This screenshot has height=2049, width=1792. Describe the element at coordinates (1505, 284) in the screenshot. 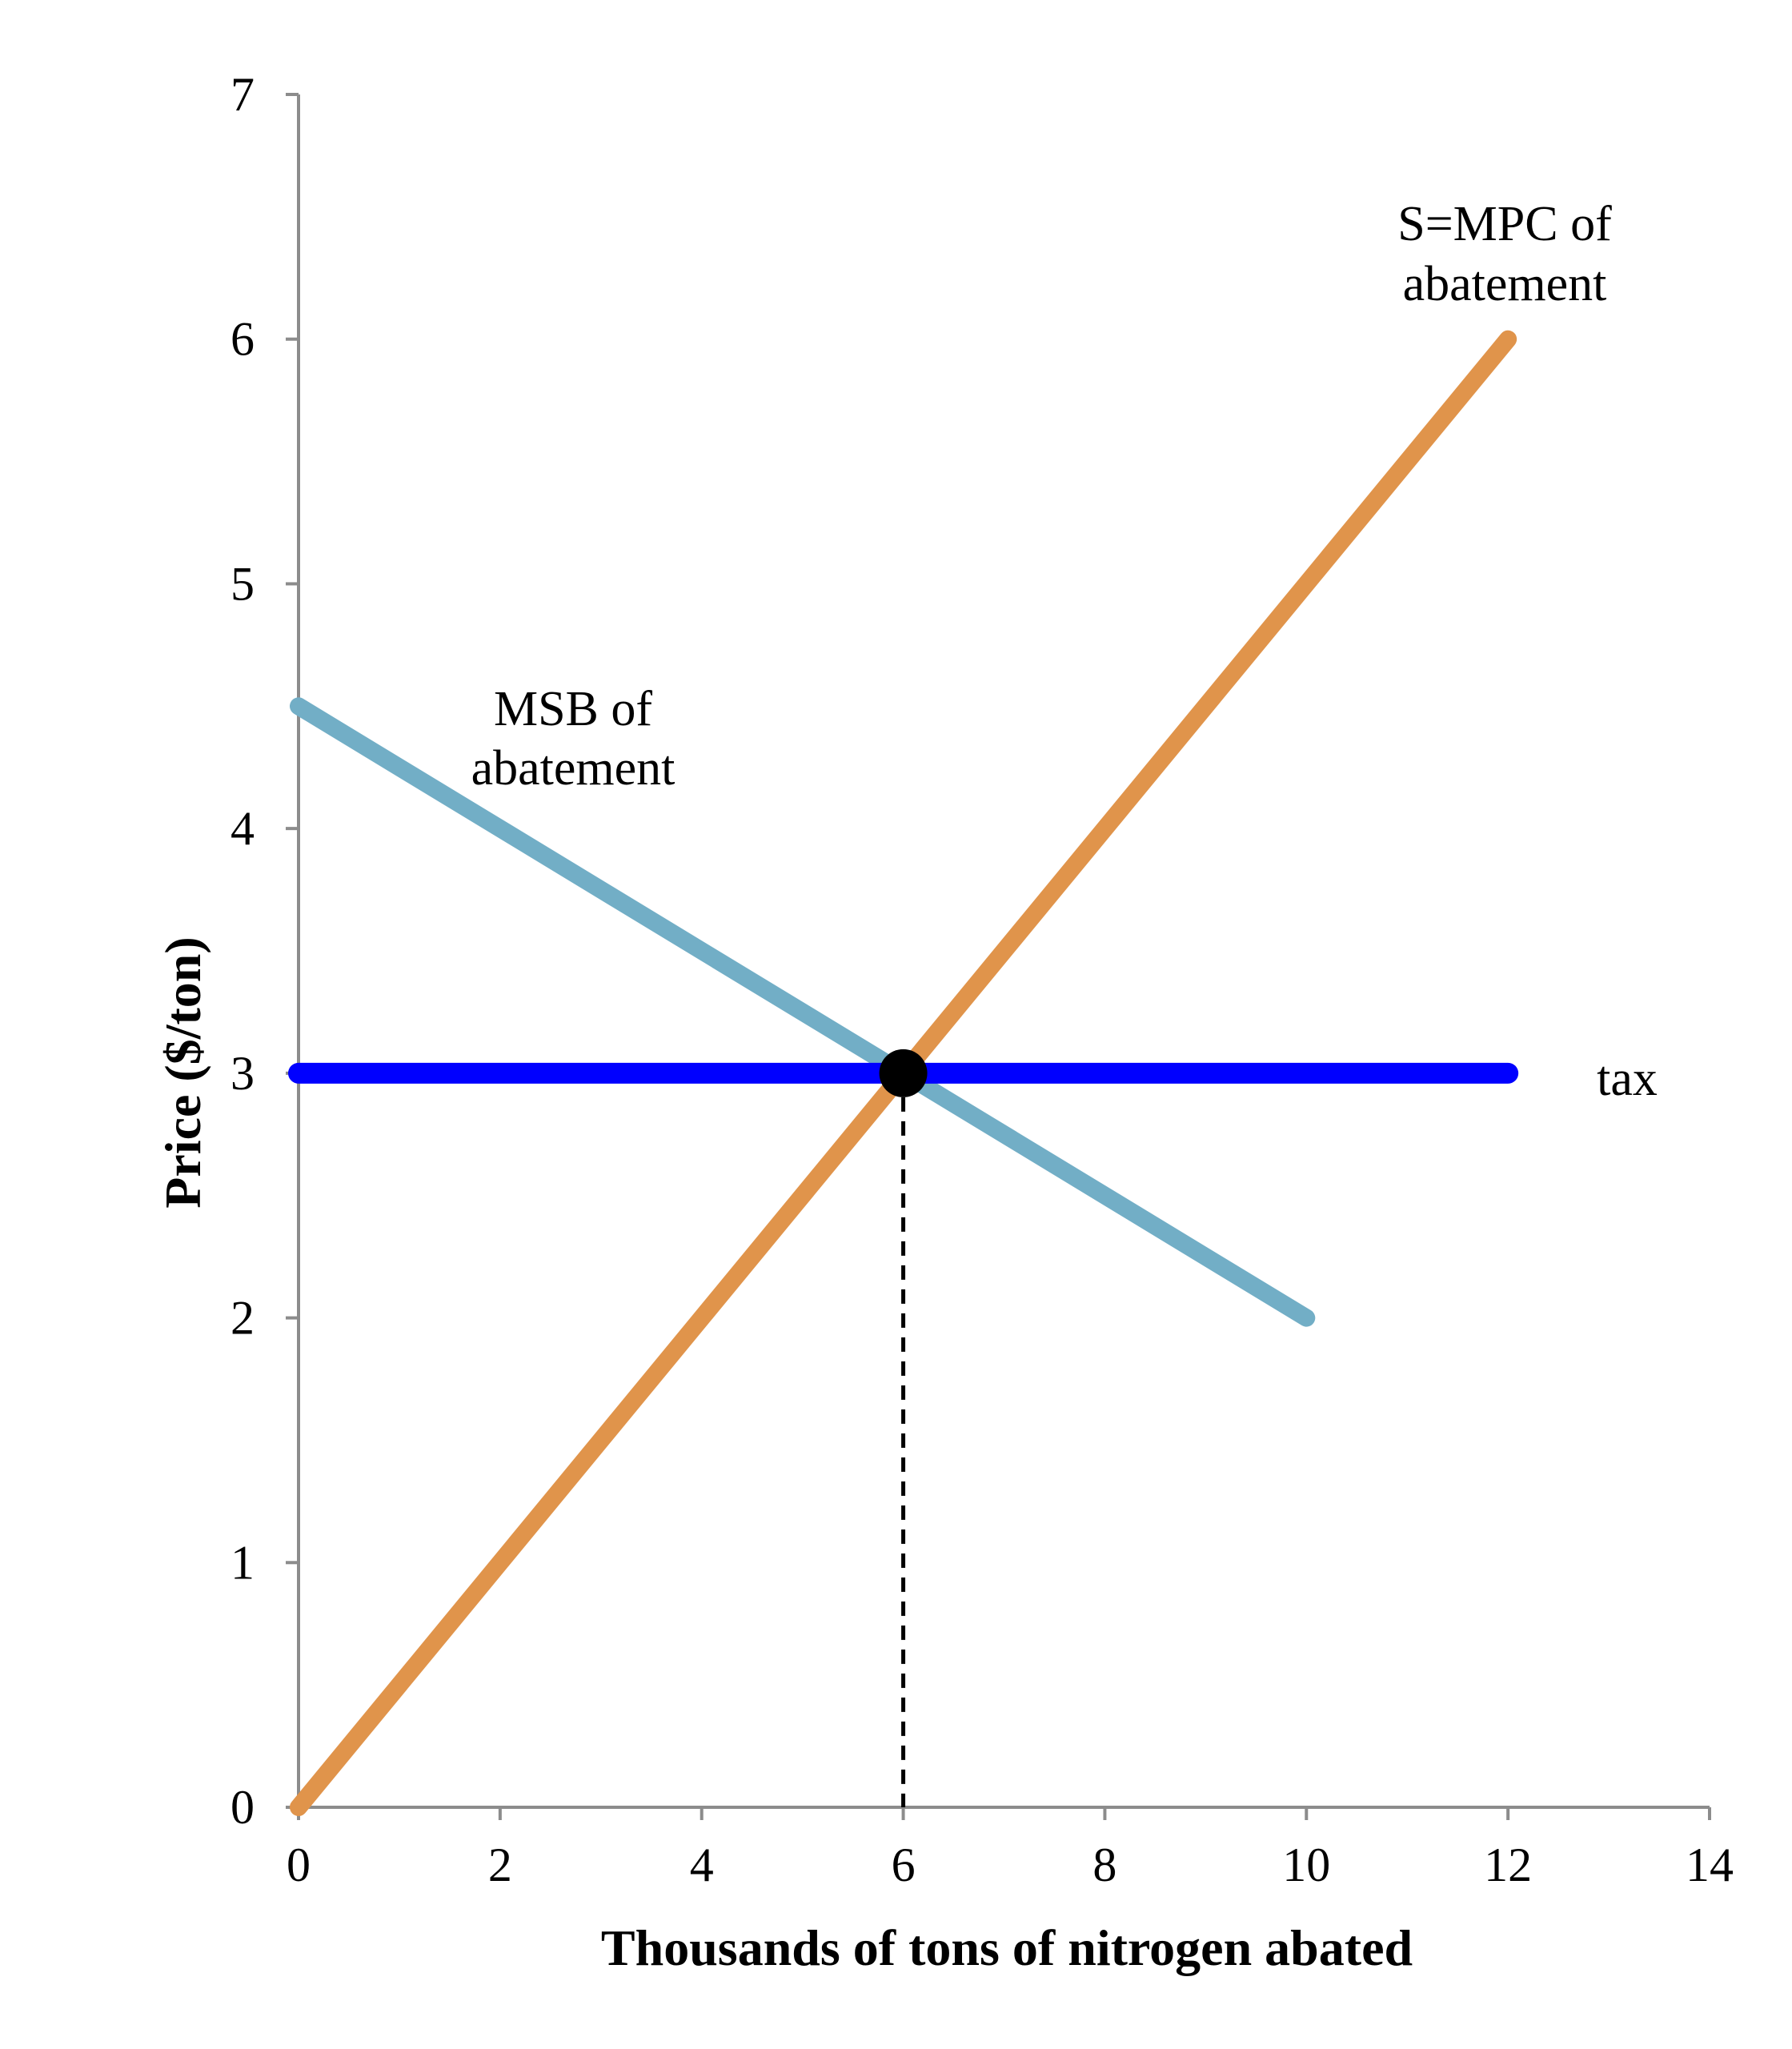

I see `mpc-label-line2: abatement` at that location.